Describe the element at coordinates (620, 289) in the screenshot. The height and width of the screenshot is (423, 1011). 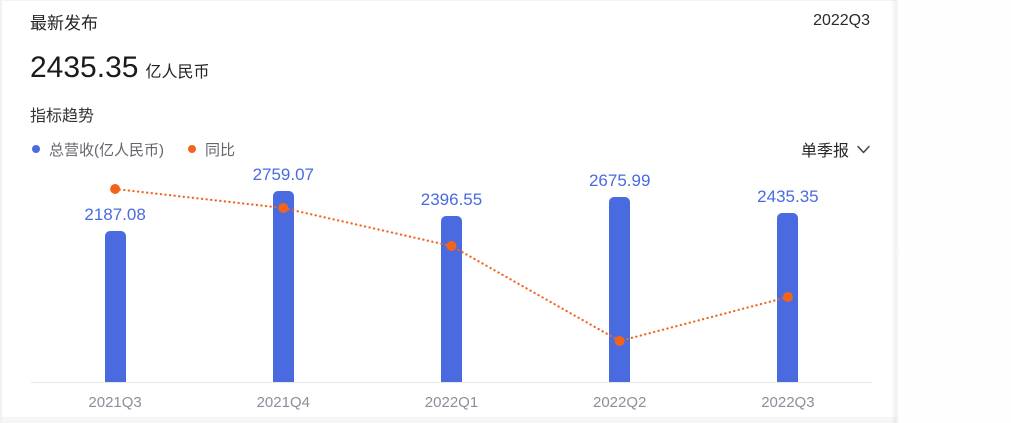
I see `bar-2022Q2` at that location.